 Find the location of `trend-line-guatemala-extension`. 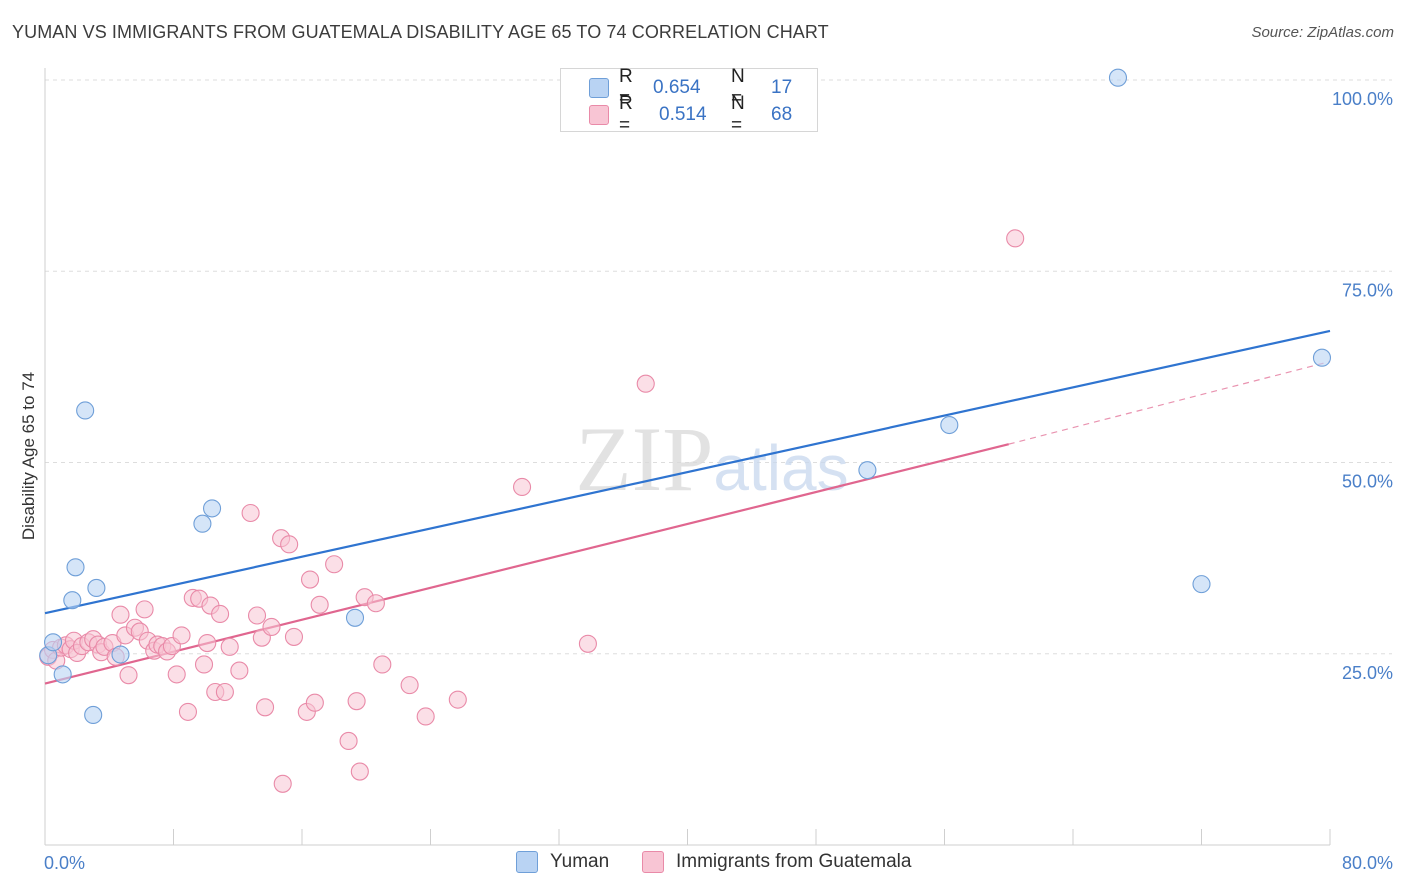

trend-line-guatemala-extension is located at coordinates (1169, 402).